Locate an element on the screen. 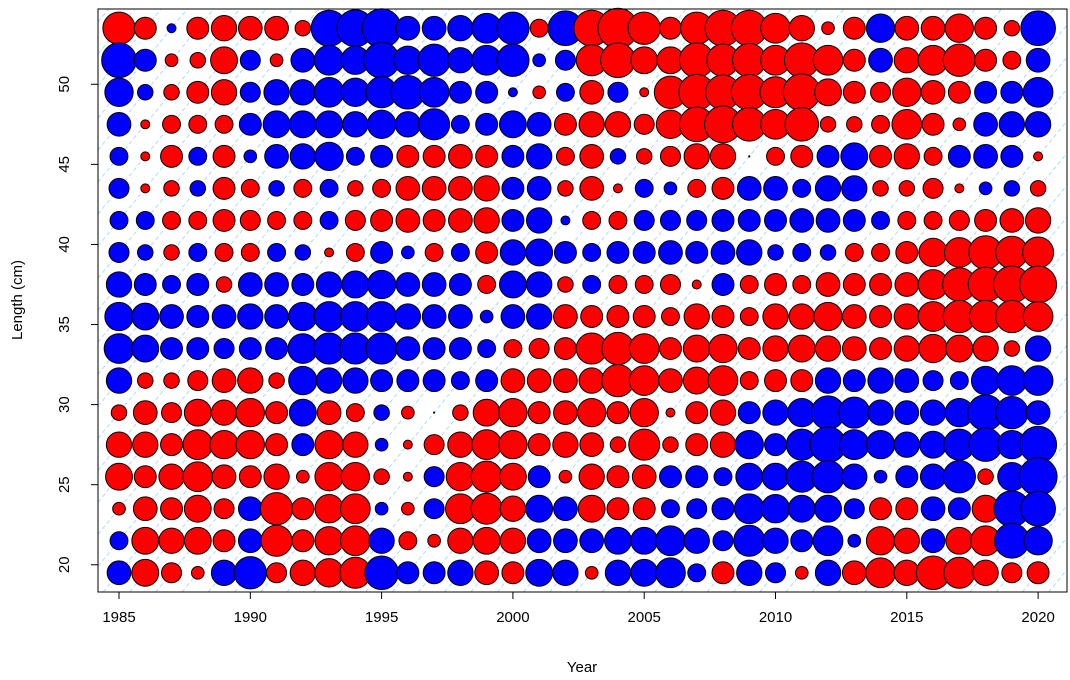 The height and width of the screenshot is (680, 1070). y-tick-label: 20 is located at coordinates (64, 564).